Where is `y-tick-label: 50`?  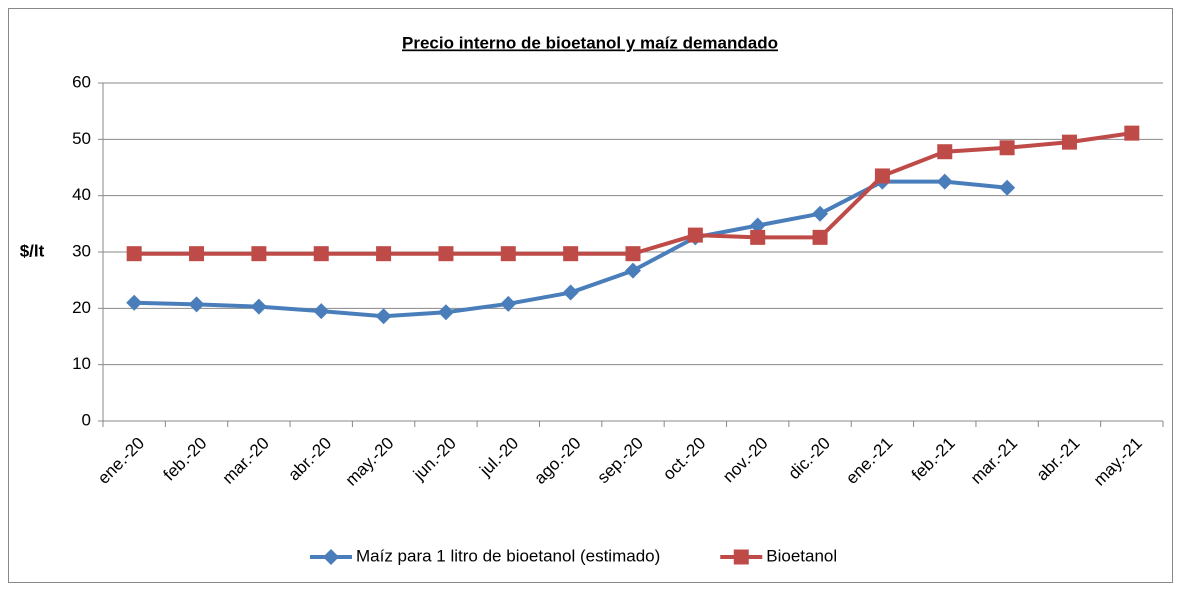
y-tick-label: 50 is located at coordinates (81, 138).